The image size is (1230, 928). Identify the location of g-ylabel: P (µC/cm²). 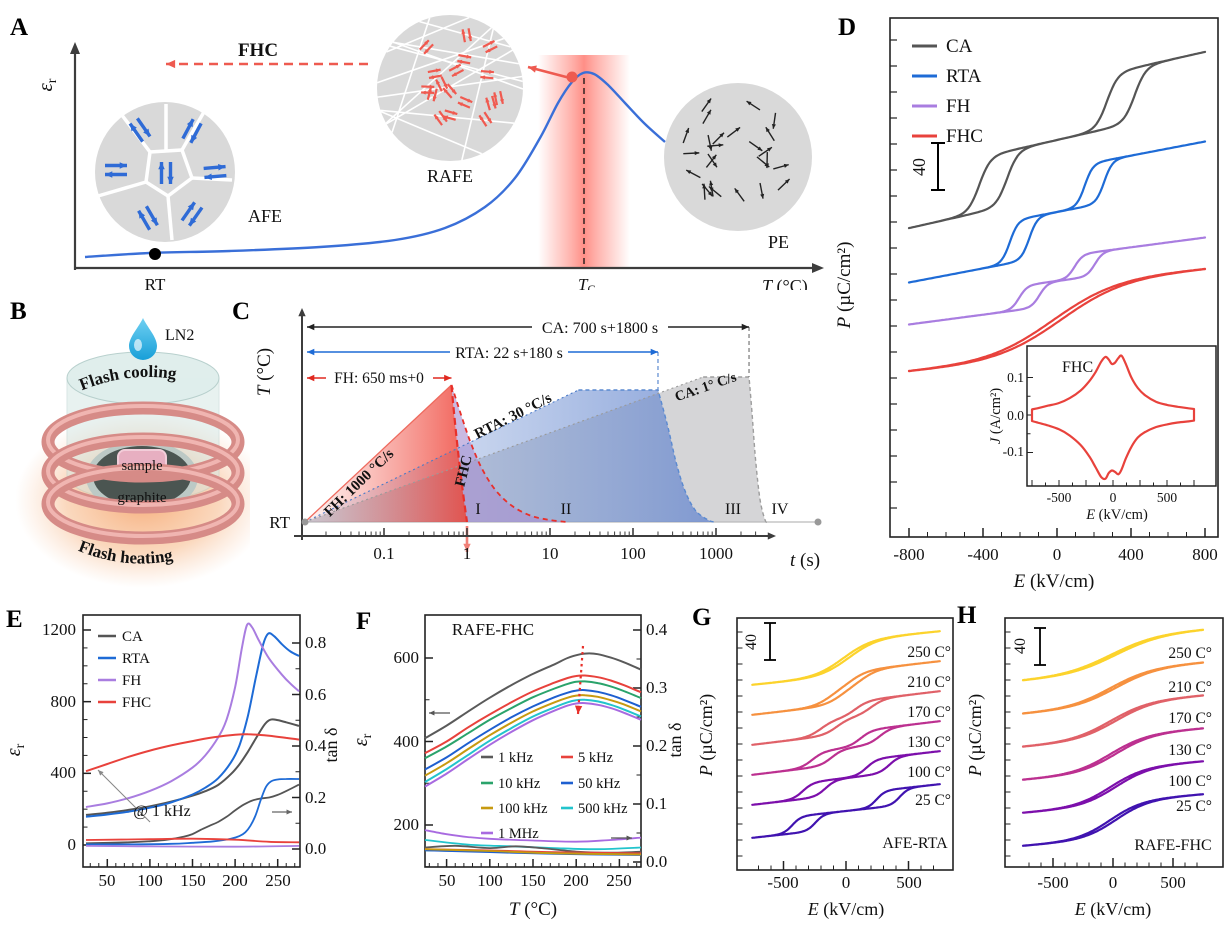
(706, 735).